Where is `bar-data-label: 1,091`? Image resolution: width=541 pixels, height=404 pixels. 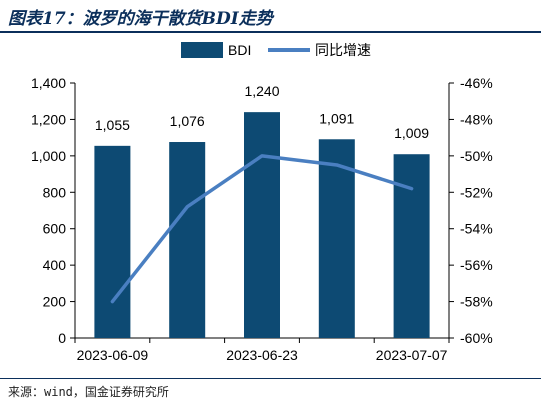
bar-data-label: 1,091 is located at coordinates (336, 118).